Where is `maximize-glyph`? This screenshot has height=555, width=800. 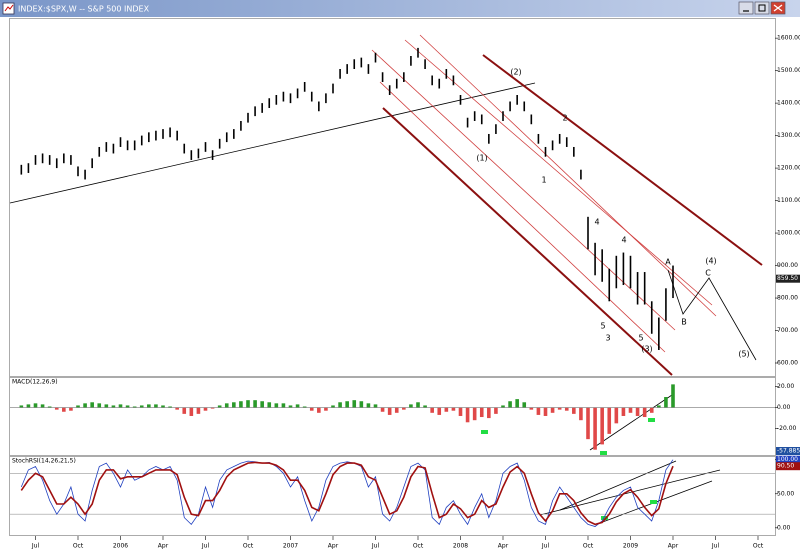 maximize-glyph is located at coordinates (762, 8).